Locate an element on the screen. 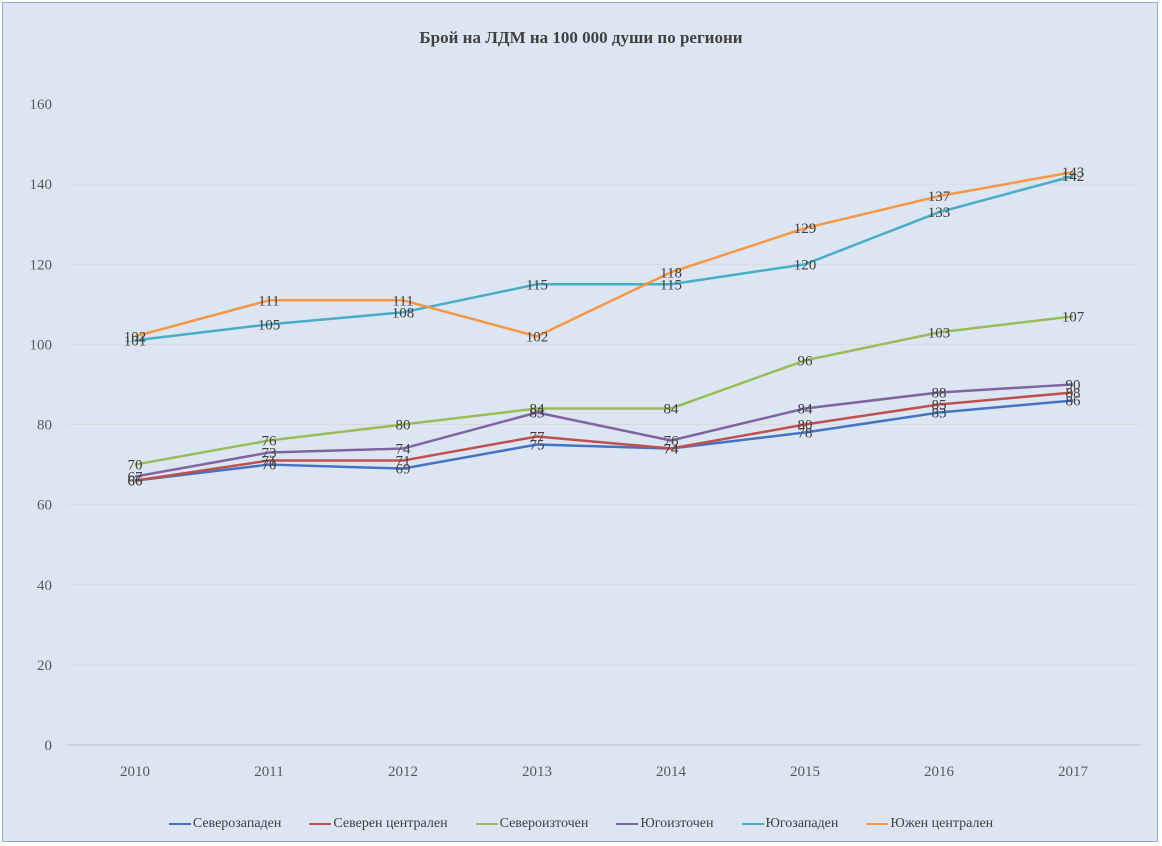 The height and width of the screenshot is (846, 1162). data-label: 107 is located at coordinates (1073, 317).